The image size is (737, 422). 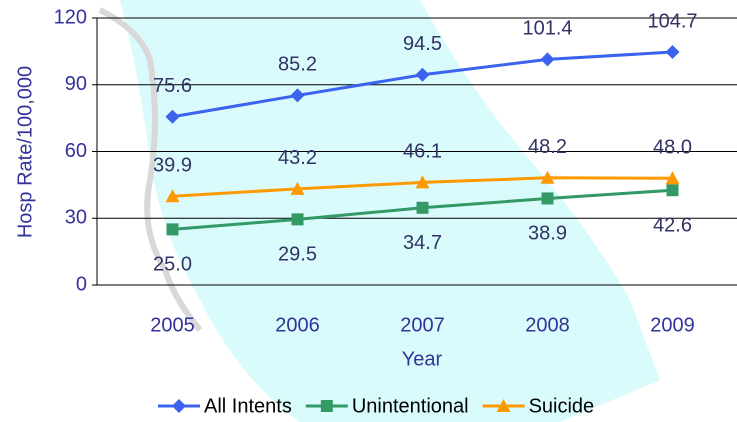 What do you see at coordinates (25, 152) in the screenshot?
I see `y-axis-label: Hosp Rate/100,000` at bounding box center [25, 152].